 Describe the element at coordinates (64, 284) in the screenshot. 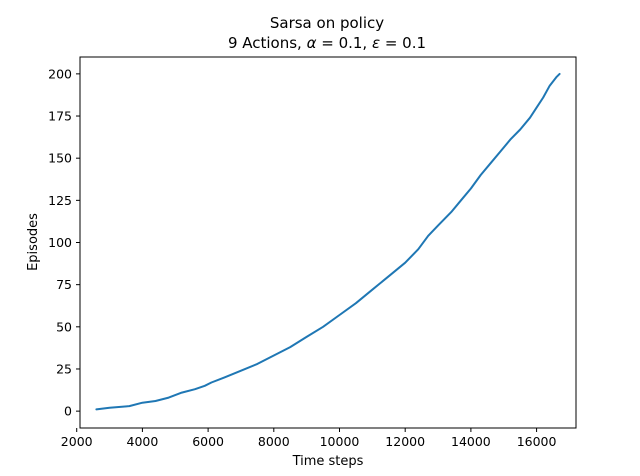

I see `y-tick-label: 75` at that location.